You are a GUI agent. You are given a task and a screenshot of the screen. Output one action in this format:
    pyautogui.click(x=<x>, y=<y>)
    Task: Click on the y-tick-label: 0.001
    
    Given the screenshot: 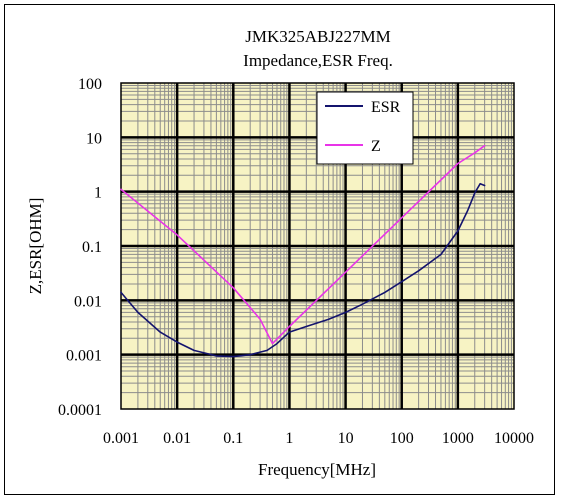 What is the action you would take?
    pyautogui.click(x=84, y=356)
    